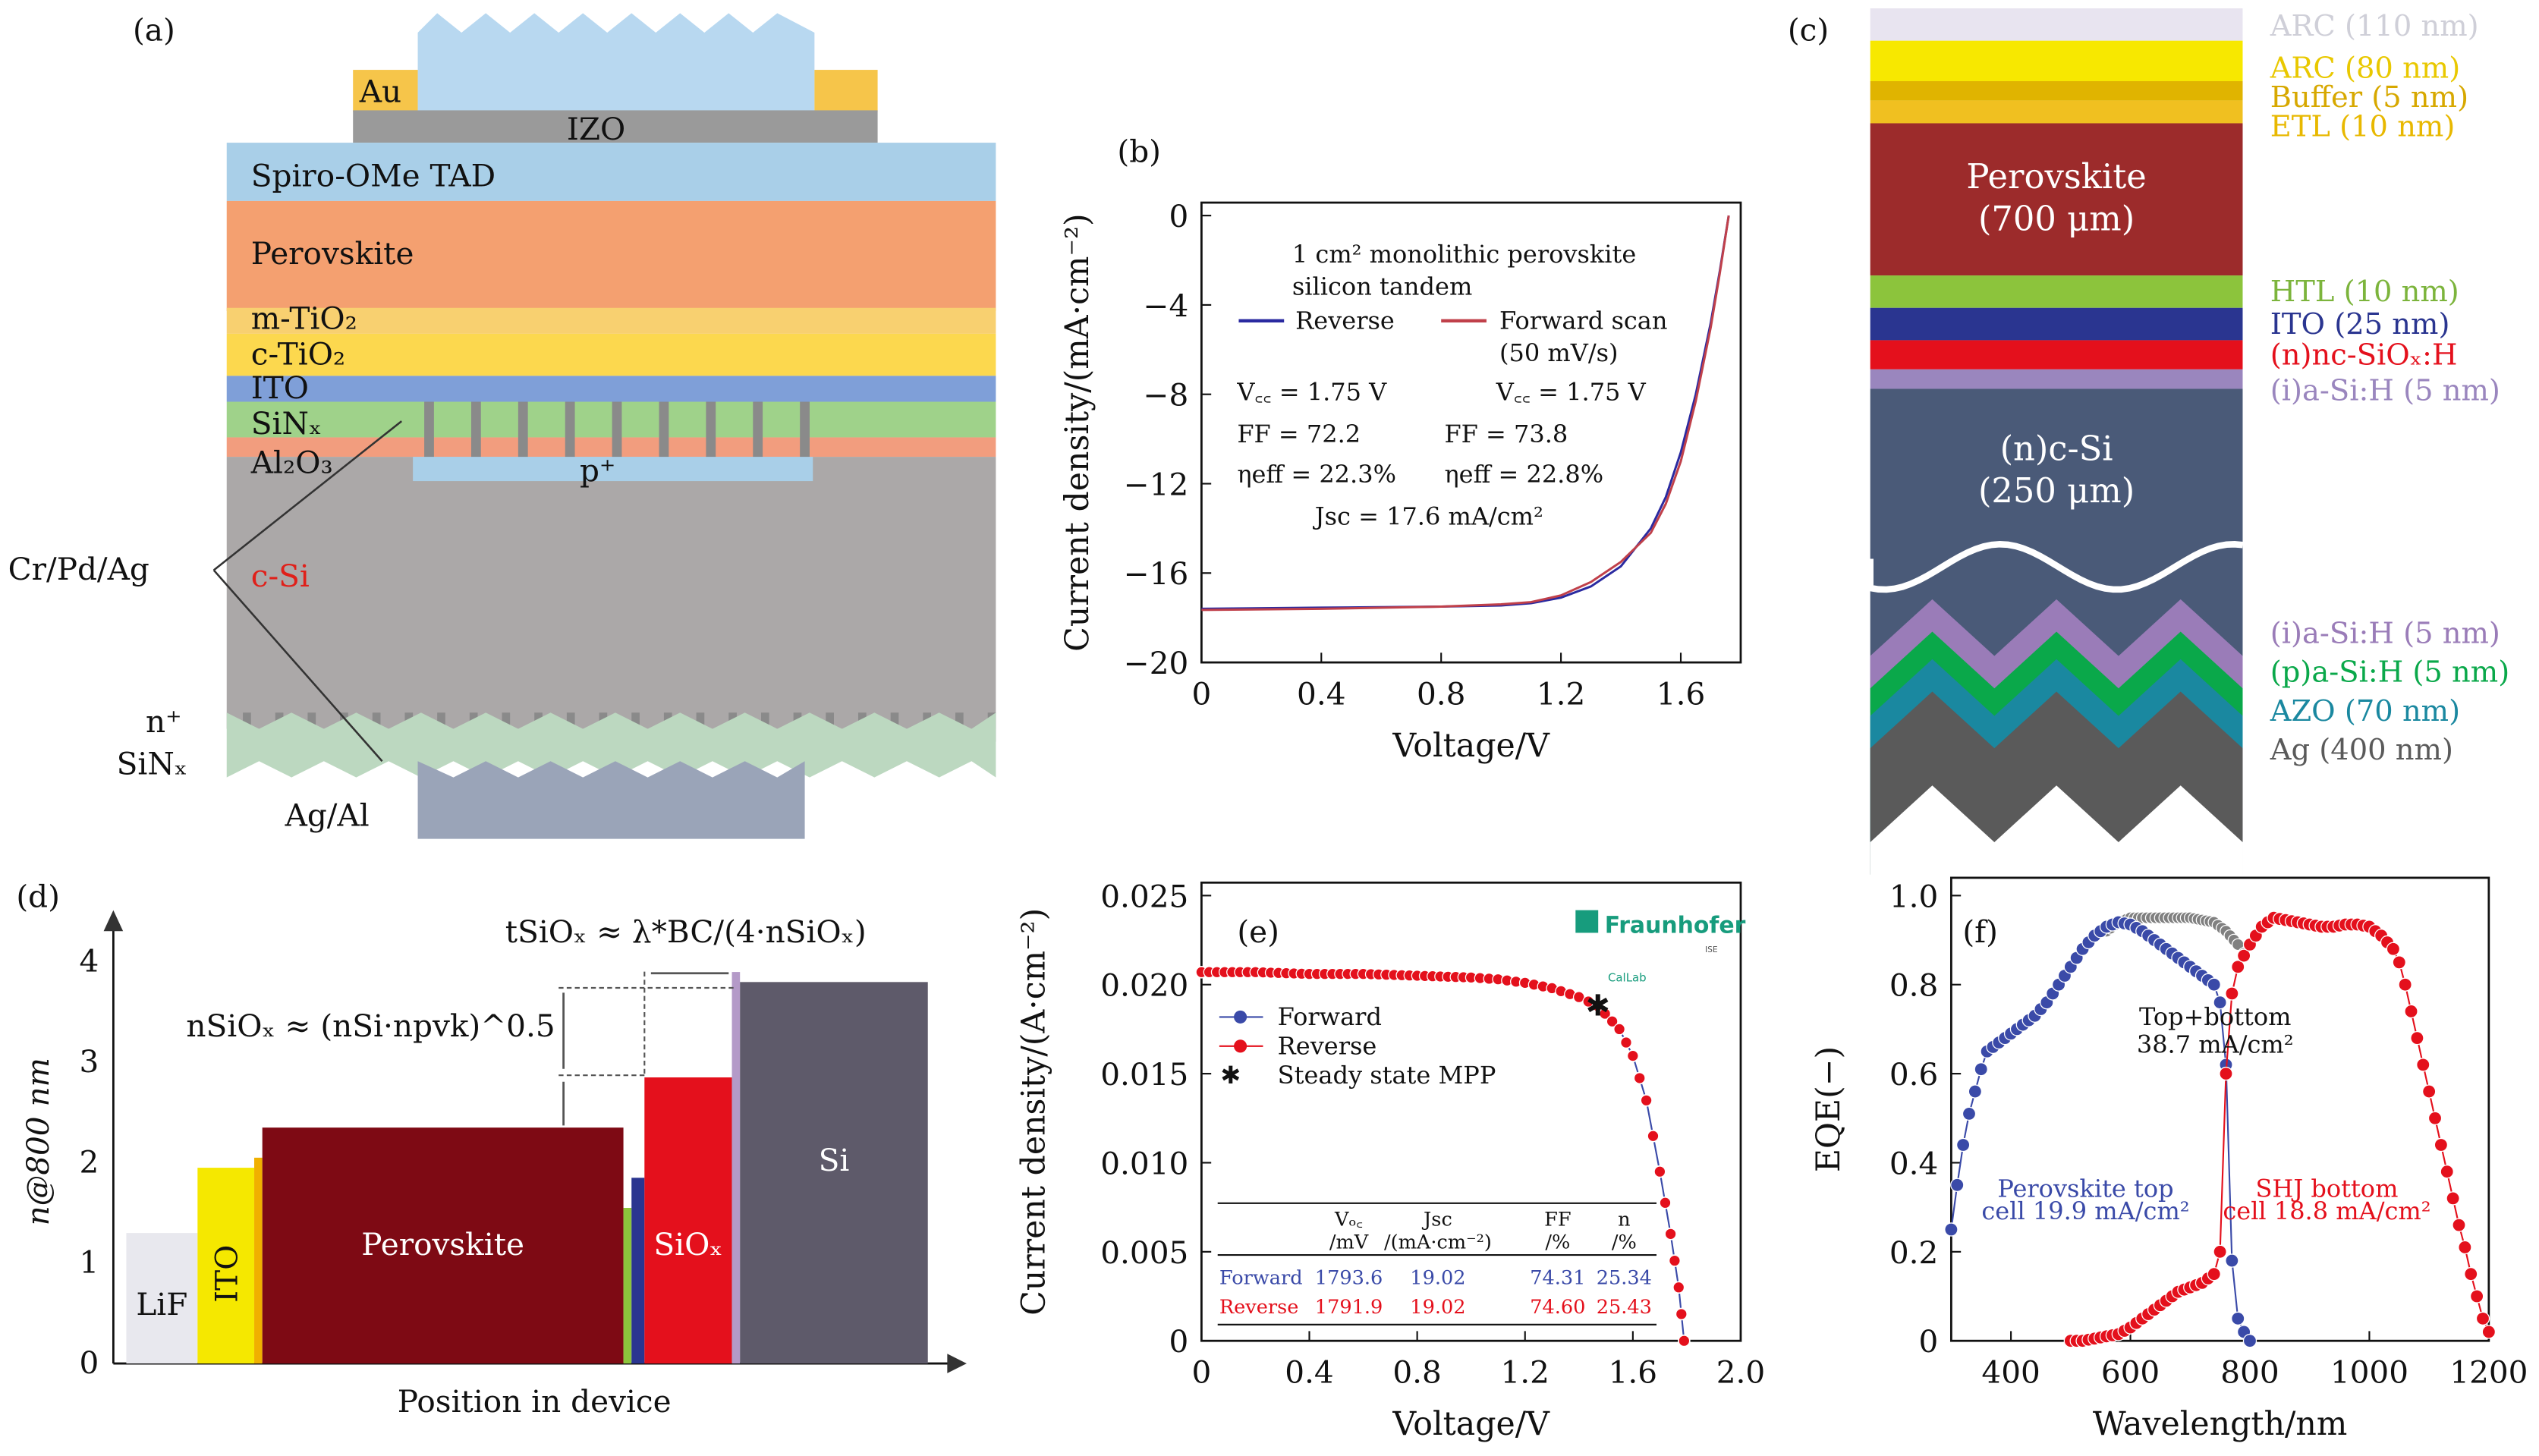 This screenshot has height=1456, width=2539. What do you see at coordinates (686, 932) in the screenshot?
I see `d-equation-thickness: tSiOₓ ≈ λ*BC/(4·nSiOₓ)` at bounding box center [686, 932].